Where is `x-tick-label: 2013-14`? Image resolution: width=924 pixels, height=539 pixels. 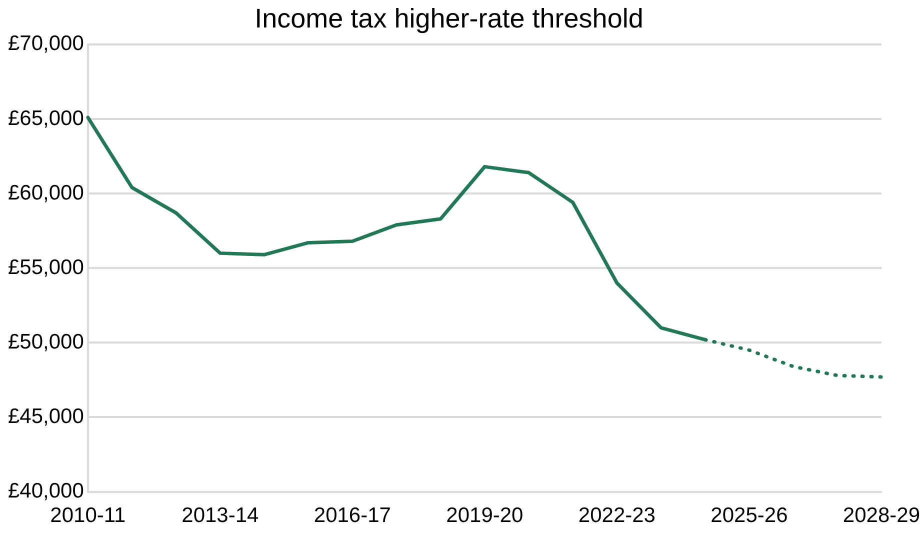
x-tick-label: 2013-14 is located at coordinates (221, 516).